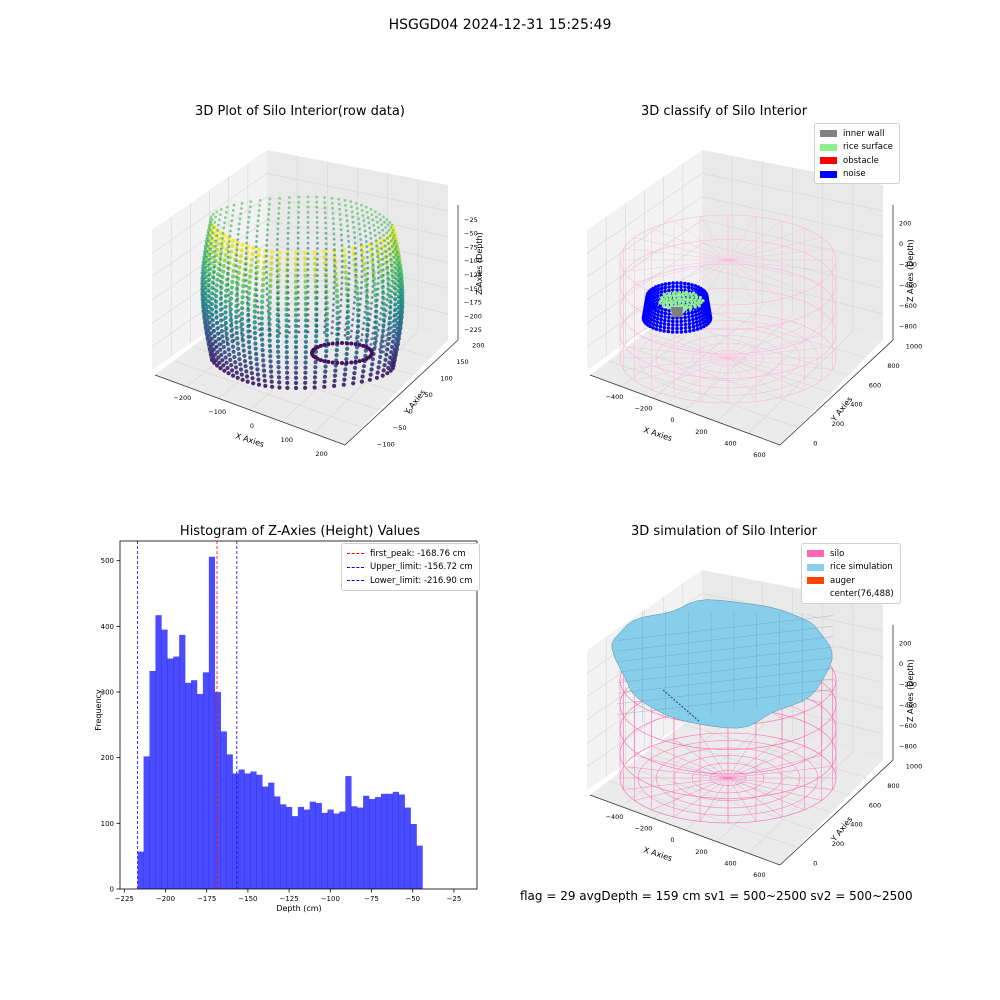 This screenshot has width=1000, height=1000. What do you see at coordinates (615, 397) in the screenshot?
I see `x-tick-label: −400` at bounding box center [615, 397].